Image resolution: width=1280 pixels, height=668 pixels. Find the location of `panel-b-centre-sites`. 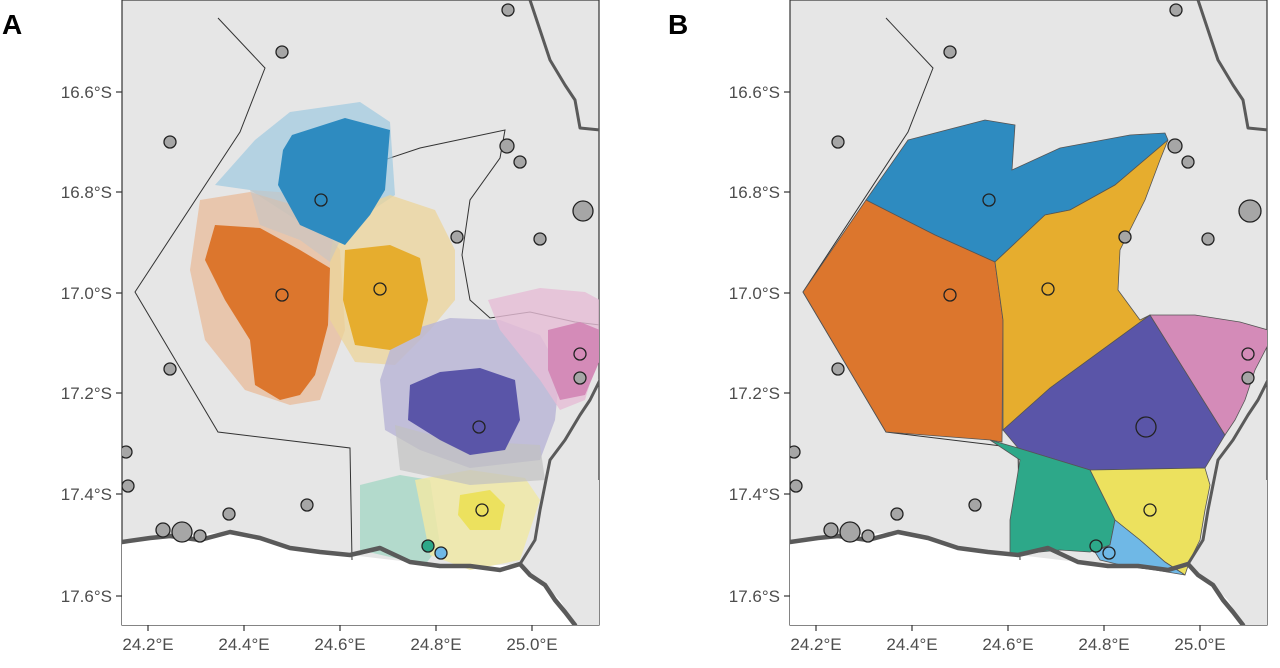

panel-b-centre-sites is located at coordinates (1099, 376).